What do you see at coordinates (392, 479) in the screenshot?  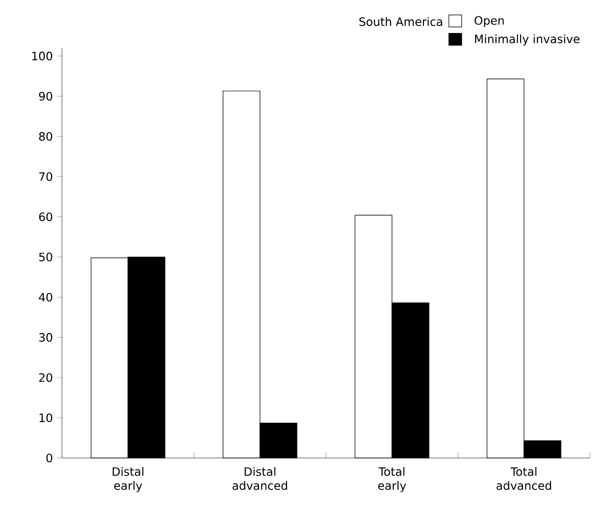 I see `x-tick-label: Total early` at bounding box center [392, 479].